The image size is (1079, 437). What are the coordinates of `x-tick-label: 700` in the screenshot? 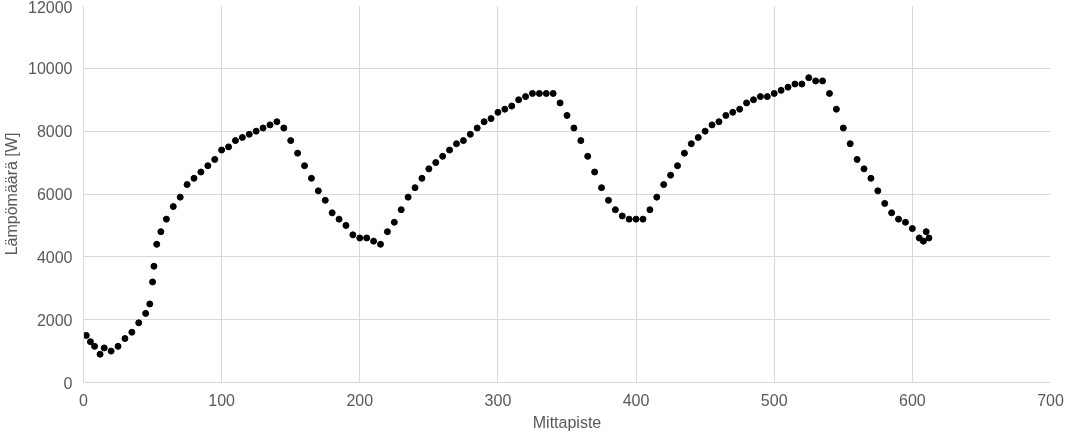 It's located at (1050, 400).